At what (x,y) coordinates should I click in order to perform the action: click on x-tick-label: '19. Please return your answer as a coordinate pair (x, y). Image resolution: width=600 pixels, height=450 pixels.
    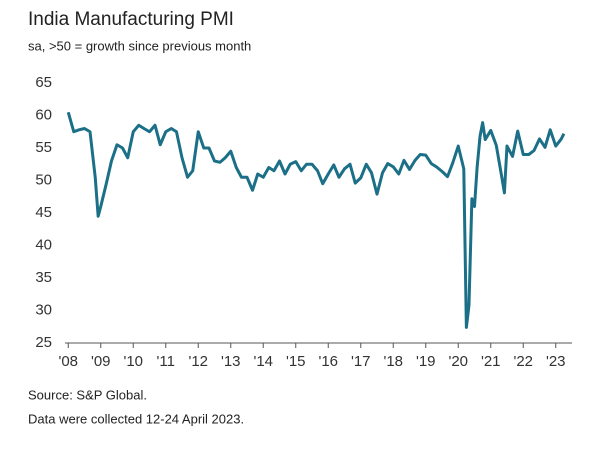
    Looking at the image, I should click on (426, 361).